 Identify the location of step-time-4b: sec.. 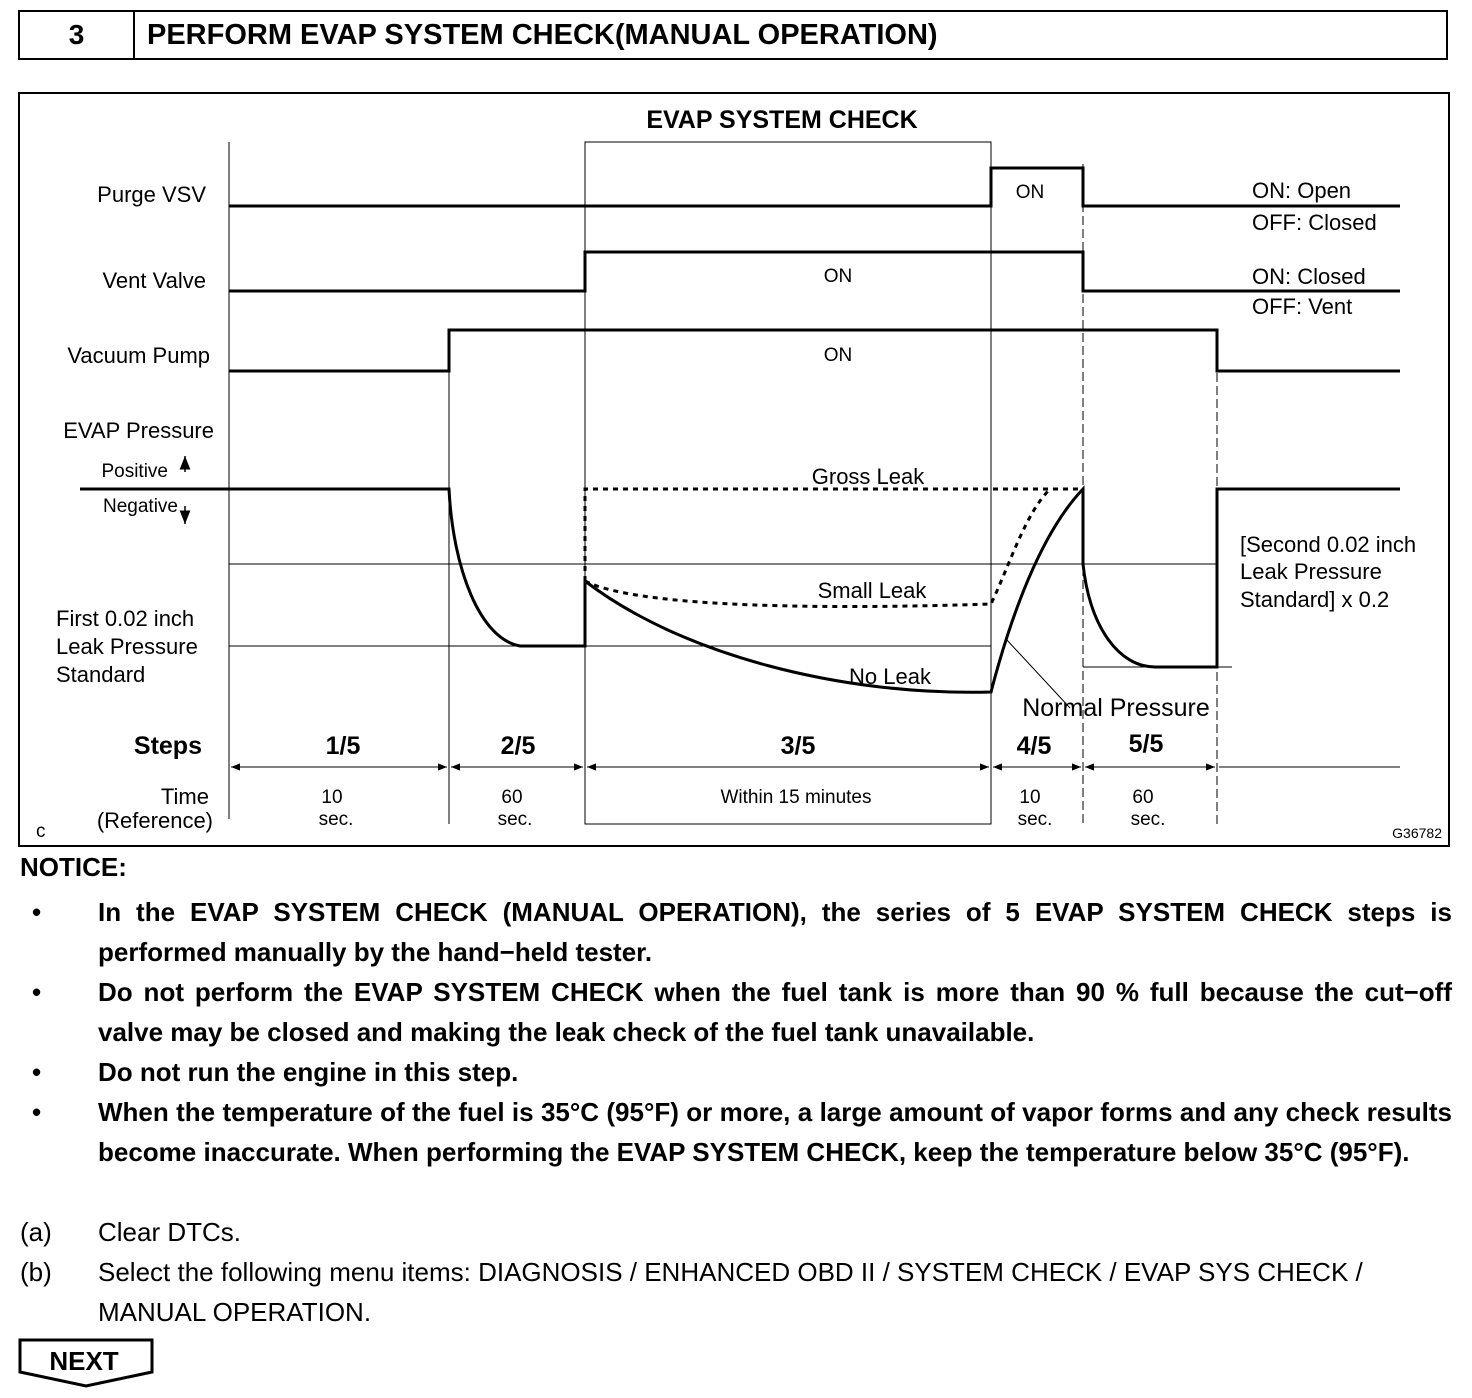
(1035, 819).